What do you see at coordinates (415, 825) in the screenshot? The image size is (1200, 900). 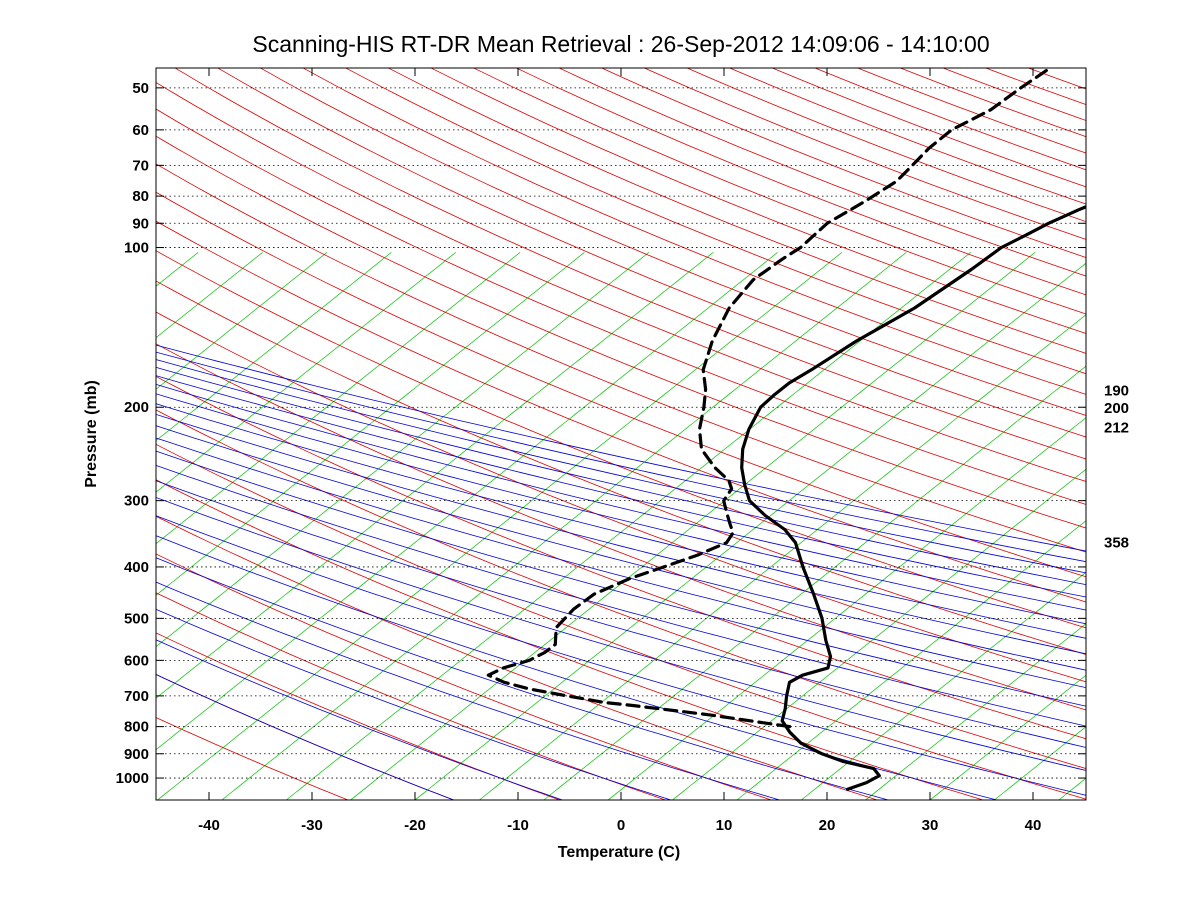 I see `x-tick-label: -20` at bounding box center [415, 825].